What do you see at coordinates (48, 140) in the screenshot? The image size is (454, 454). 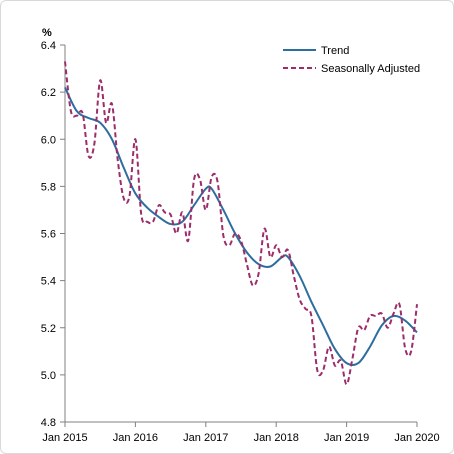 I see `y-tick-label: 6.0` at bounding box center [48, 140].